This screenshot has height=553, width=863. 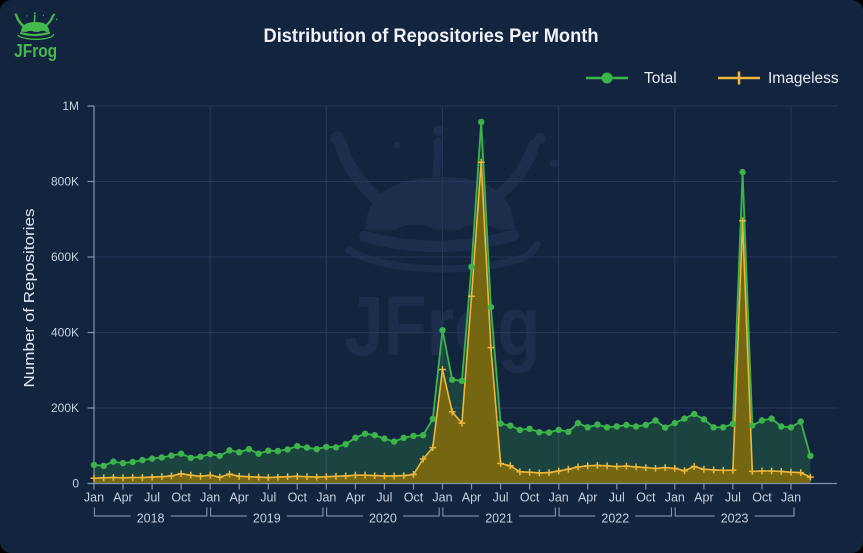 I want to click on svg-text: 600K, so click(x=65, y=257).